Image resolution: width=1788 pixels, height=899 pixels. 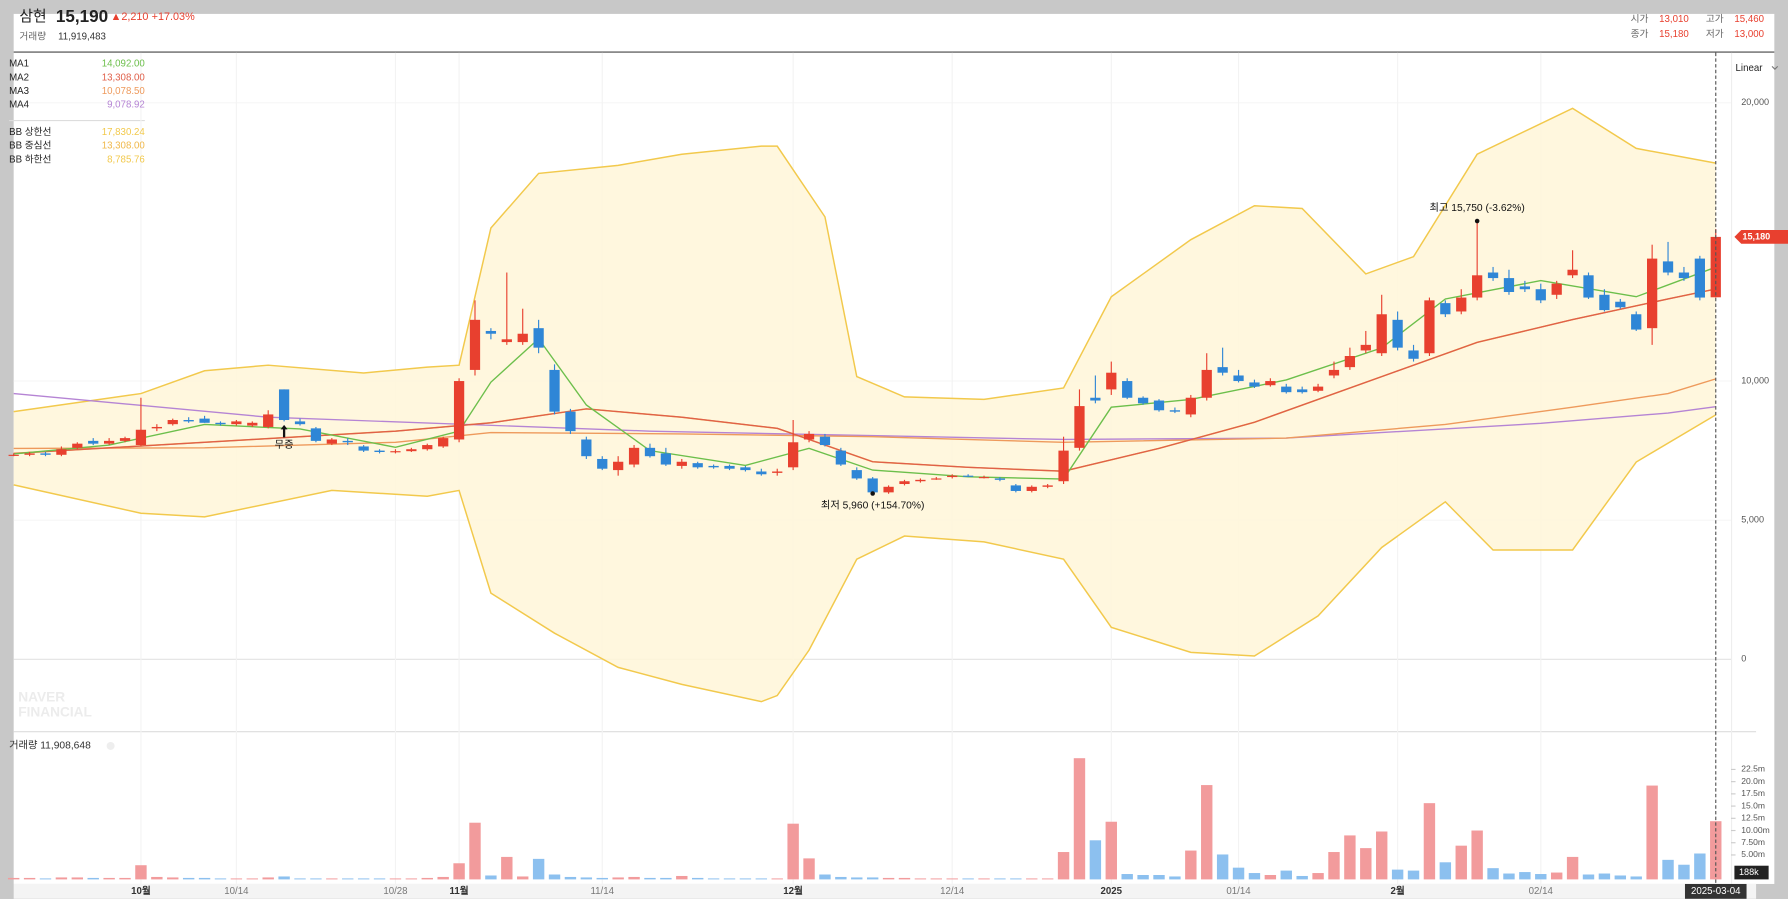 I want to click on stock-name: 삼현, so click(x=32, y=16).